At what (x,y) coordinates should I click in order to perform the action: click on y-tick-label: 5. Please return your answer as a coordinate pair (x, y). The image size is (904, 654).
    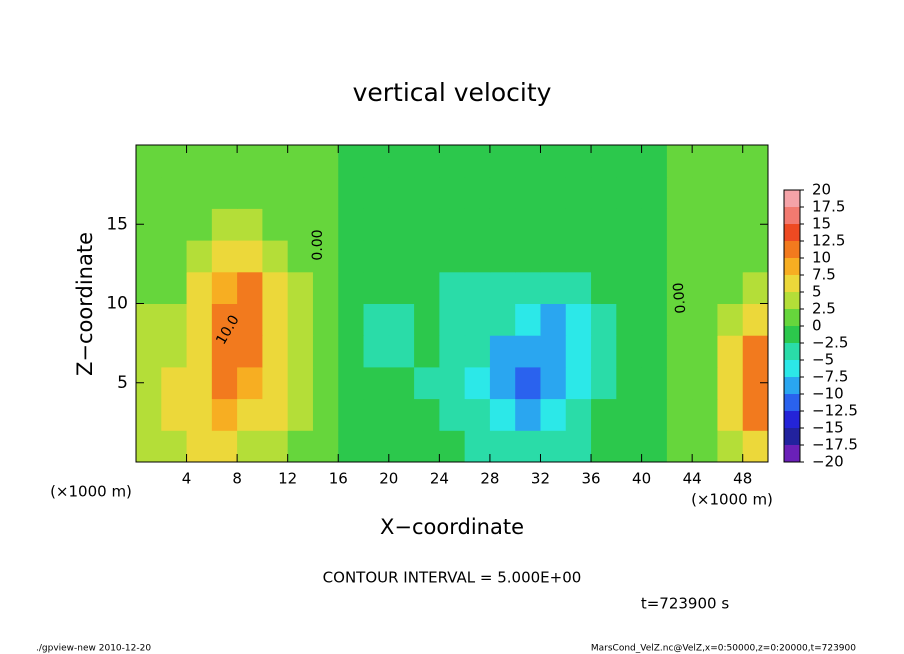
    Looking at the image, I should click on (122, 383).